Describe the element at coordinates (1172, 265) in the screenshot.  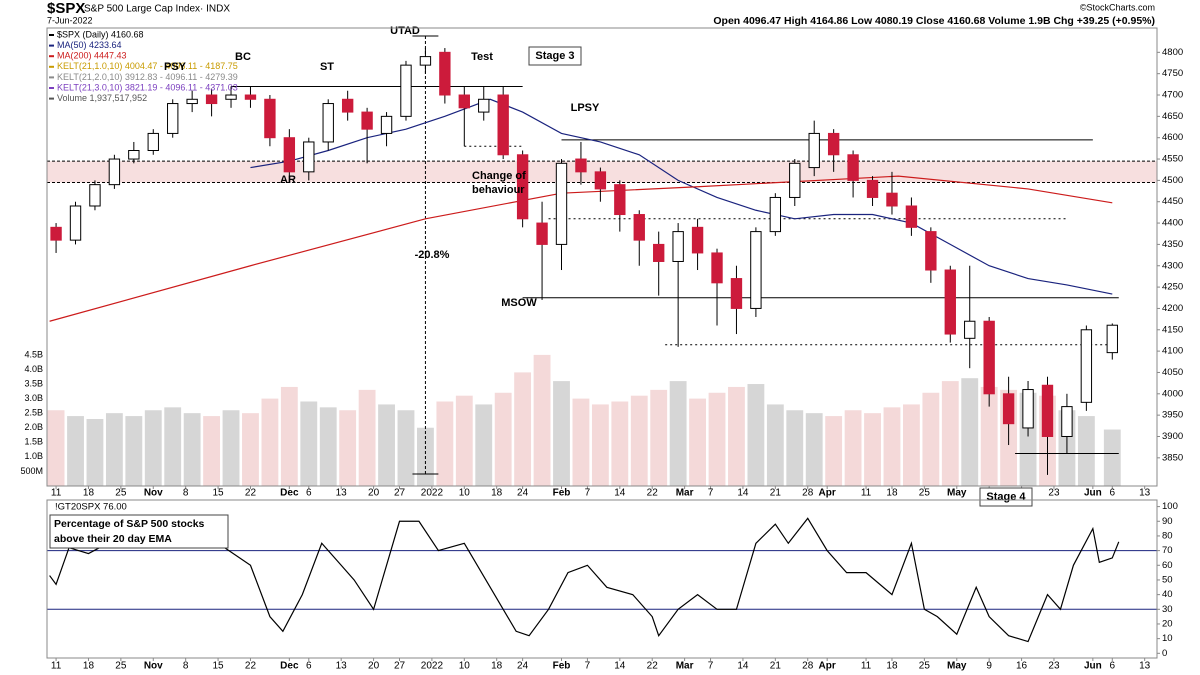
I see `y-tick-label: 4300` at that location.